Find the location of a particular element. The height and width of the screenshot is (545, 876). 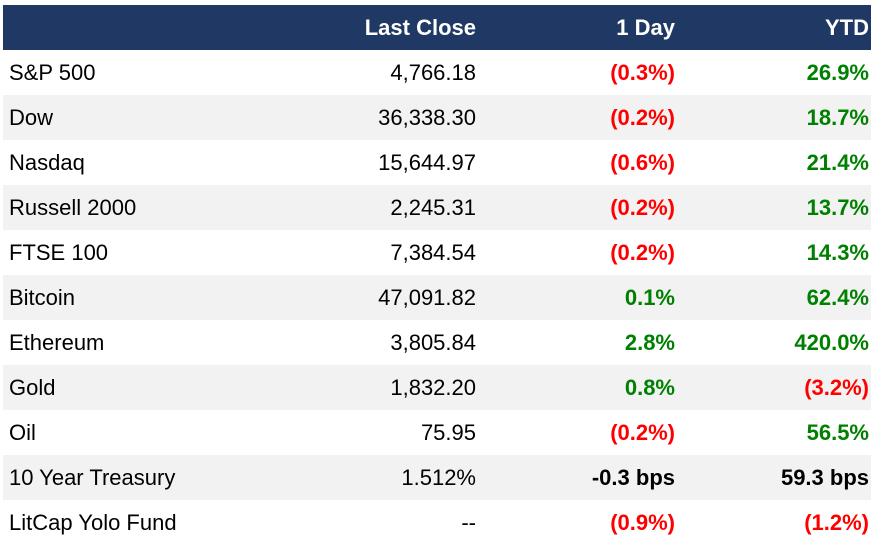

row-ytd: 26.9% is located at coordinates (837, 72).